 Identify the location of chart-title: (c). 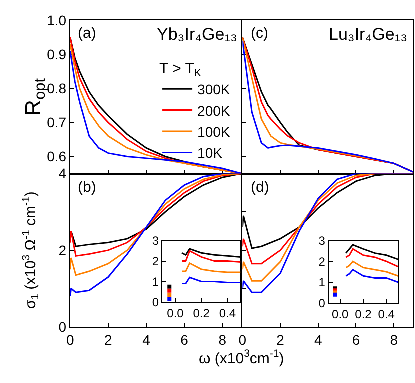
(259, 33).